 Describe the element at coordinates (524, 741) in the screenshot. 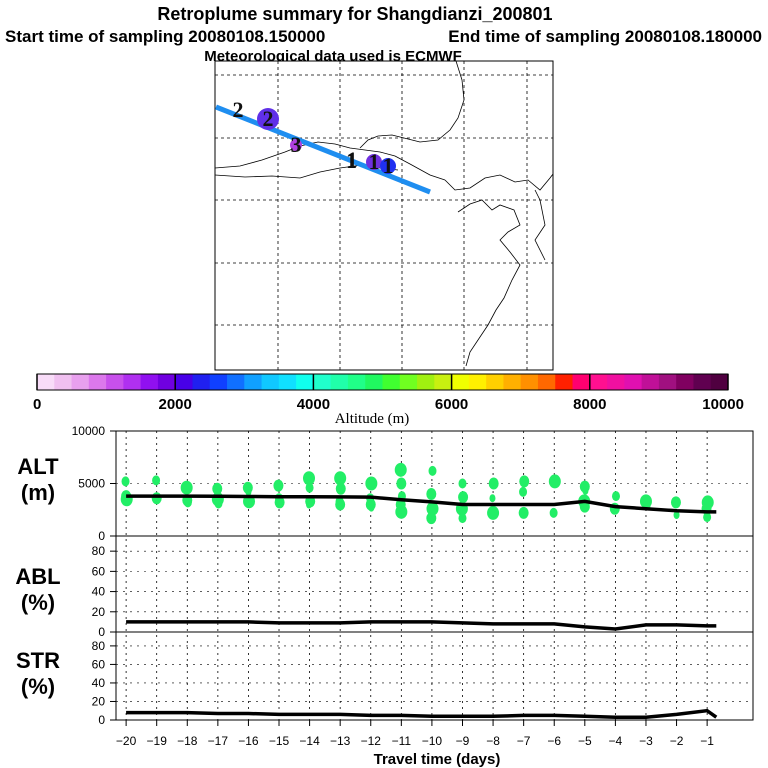

I see `x-tick-label: −7` at that location.